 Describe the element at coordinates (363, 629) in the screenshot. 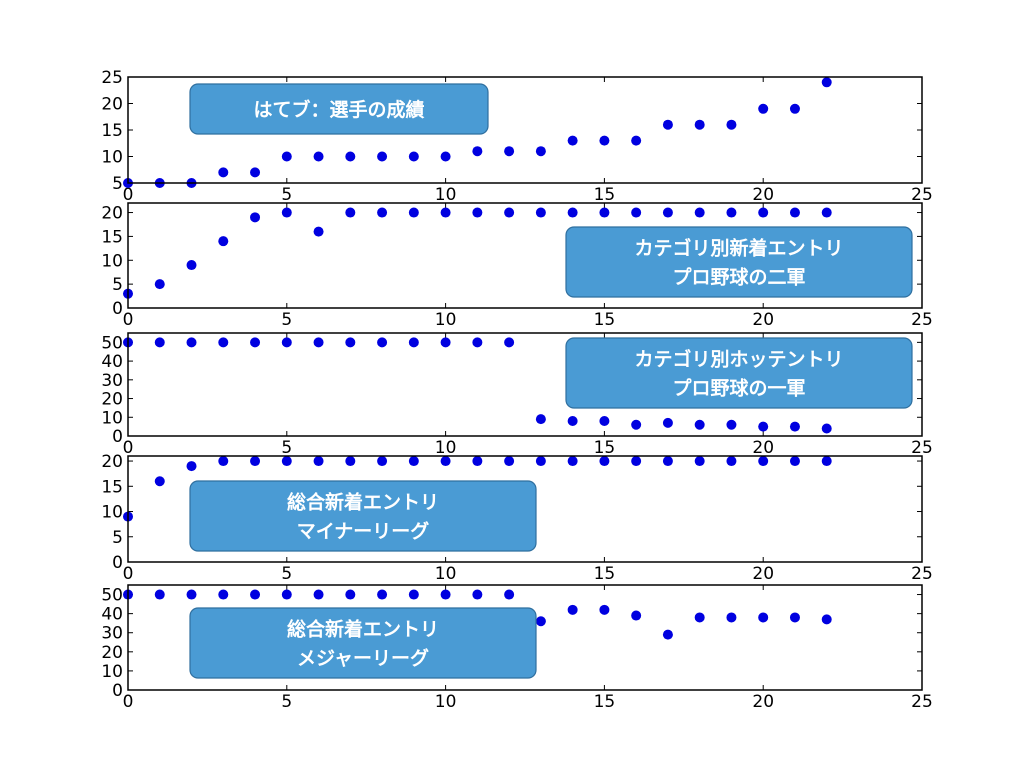

I see `annotation-text: 総合新着エントリ` at that location.